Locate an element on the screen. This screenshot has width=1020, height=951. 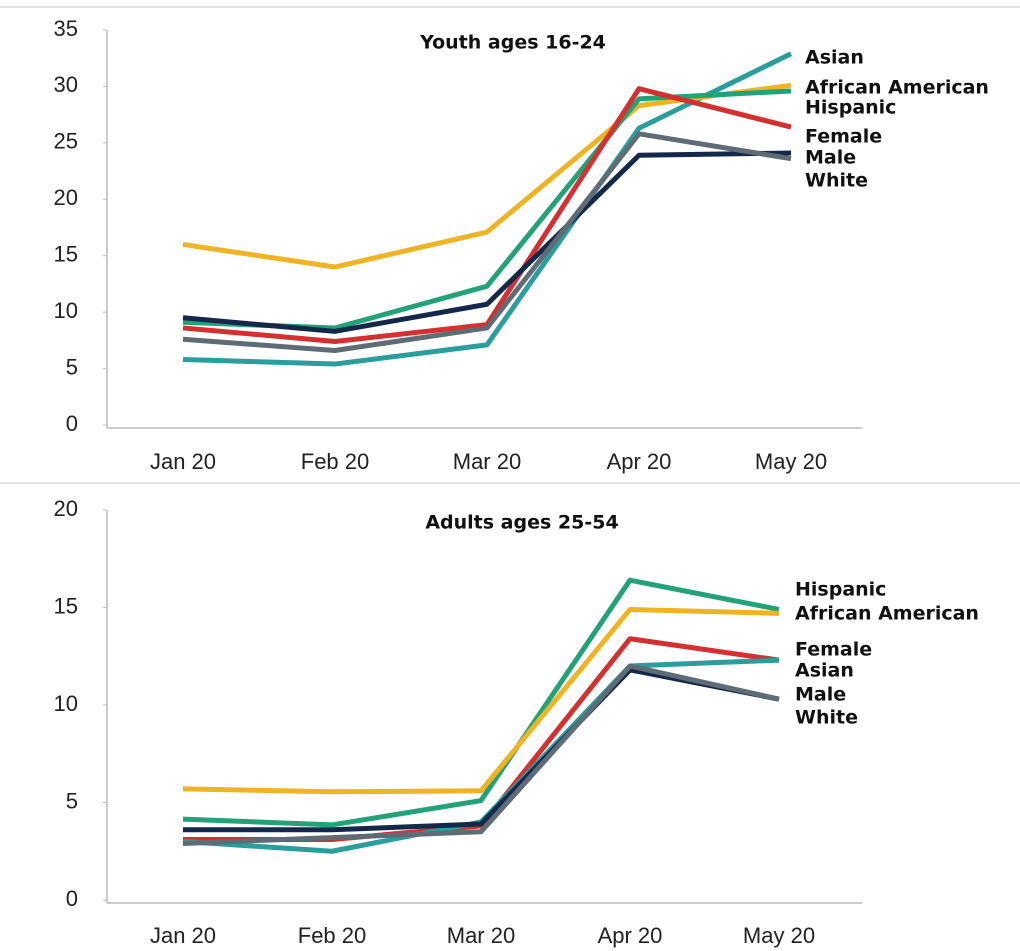
y-tick-label: 30 is located at coordinates (66, 84).